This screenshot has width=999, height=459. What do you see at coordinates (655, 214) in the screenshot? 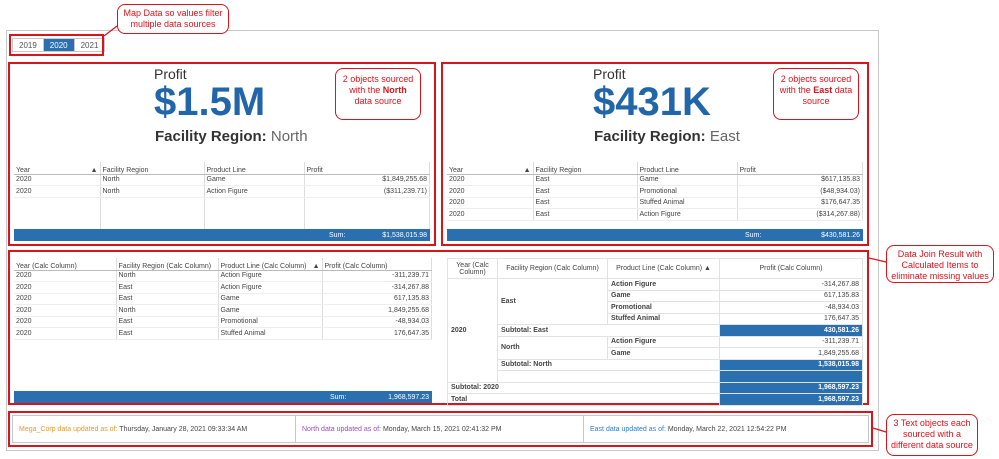
I see `table-row: 2020 East Action Figure ($314,267.88)` at bounding box center [655, 214].